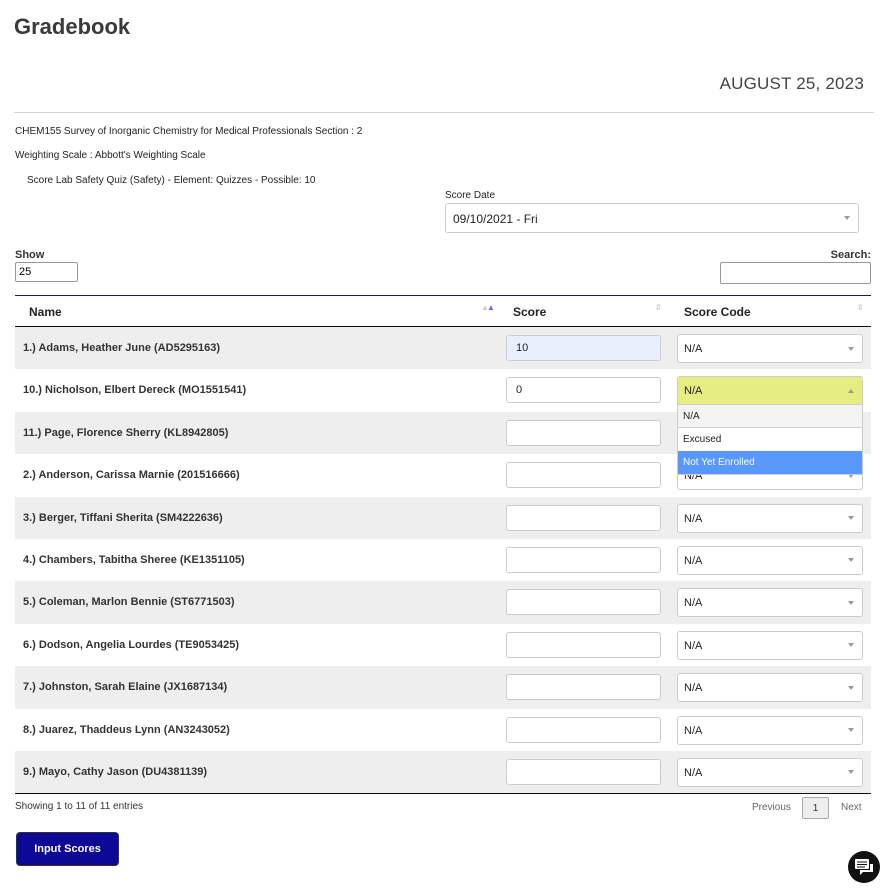  I want to click on student-name: 8.) Juarez, Thaddeus Lynn (AN3243052), so click(126, 729).